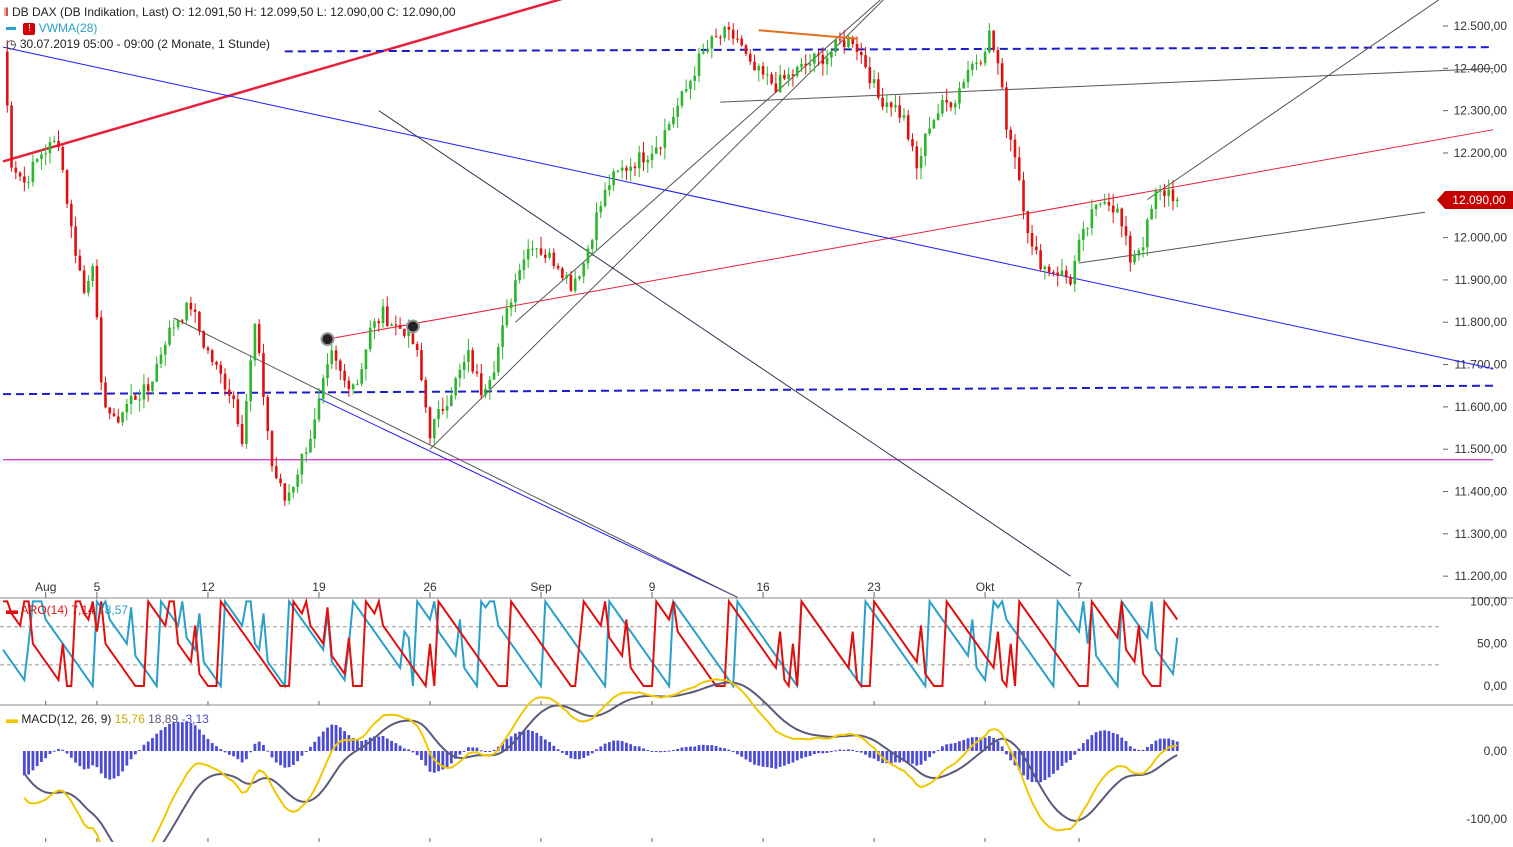  I want to click on macd-label: ▬ MACD(12, 26, 9) 15,76 18,89 -3,13, so click(107, 719).